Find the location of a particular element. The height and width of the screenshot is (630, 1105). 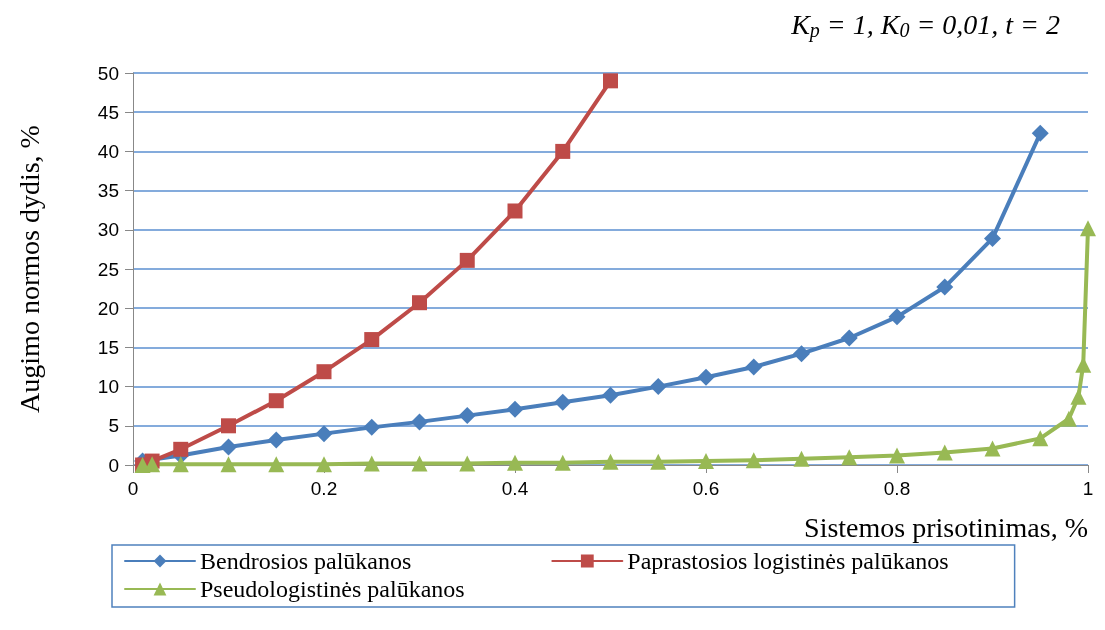

y-tick-label: 50 is located at coordinates (108, 73).